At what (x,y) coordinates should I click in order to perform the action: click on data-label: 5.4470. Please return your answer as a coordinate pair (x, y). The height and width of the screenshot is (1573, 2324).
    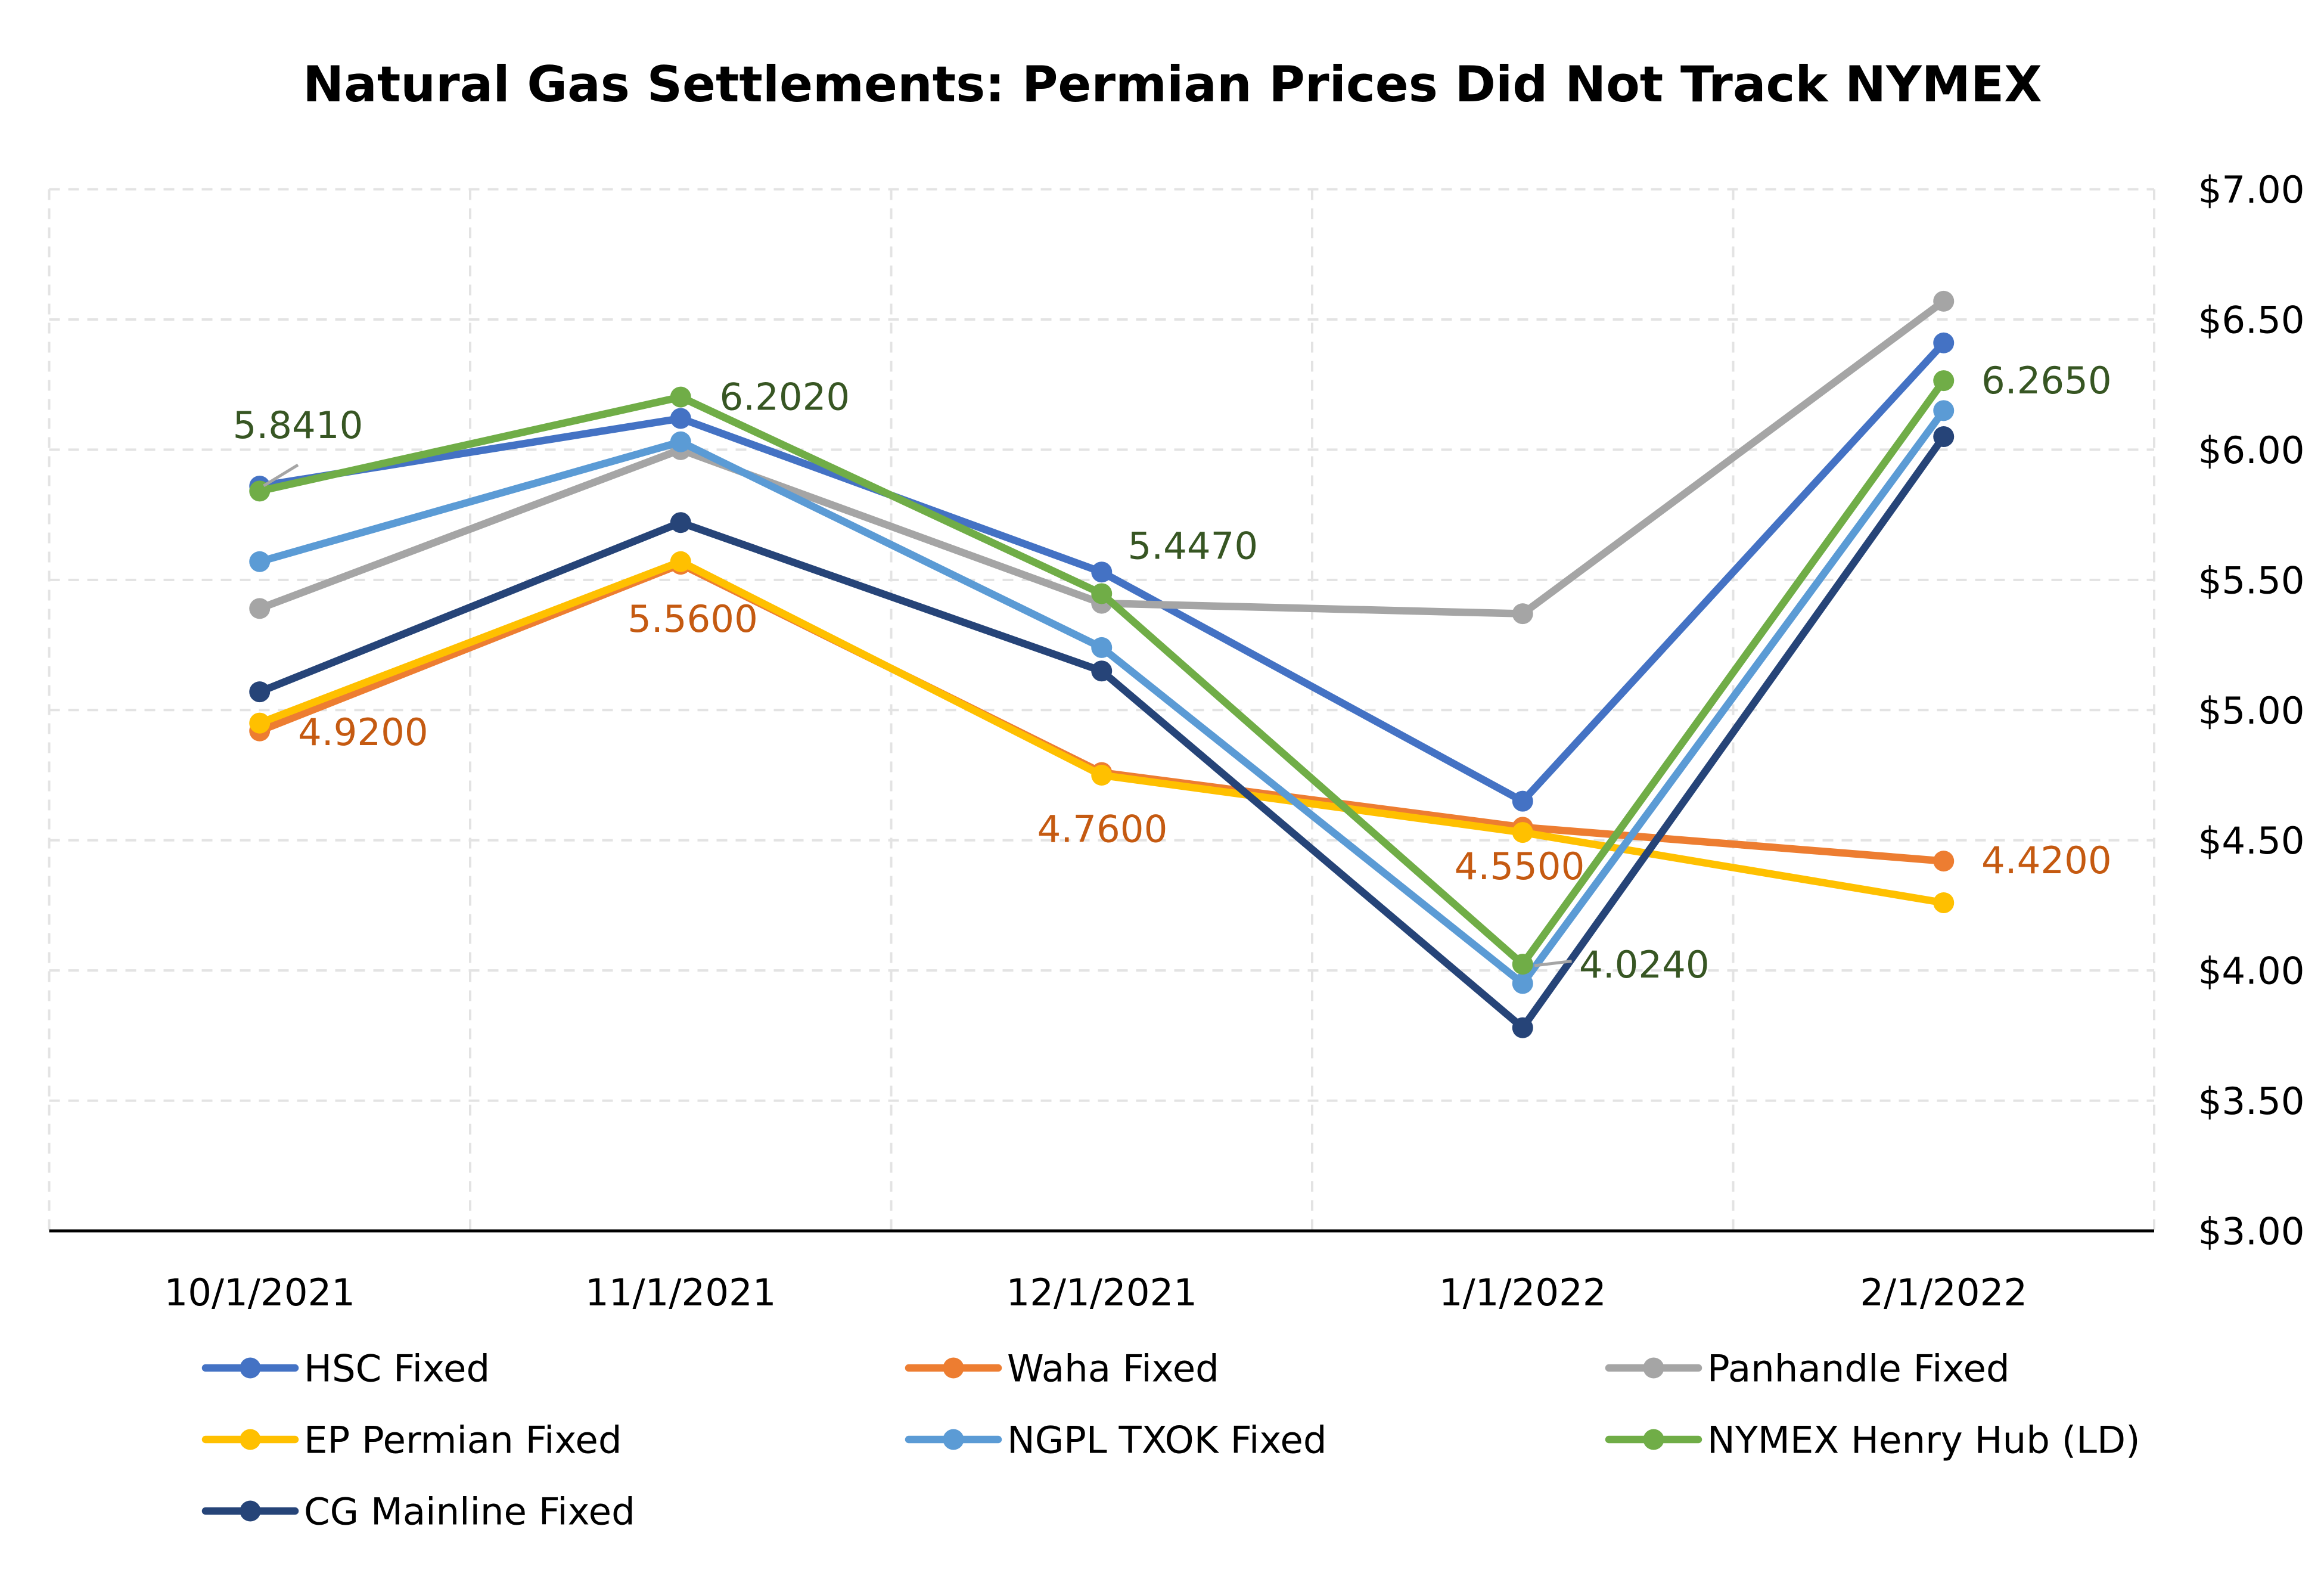
    Looking at the image, I should click on (1193, 546).